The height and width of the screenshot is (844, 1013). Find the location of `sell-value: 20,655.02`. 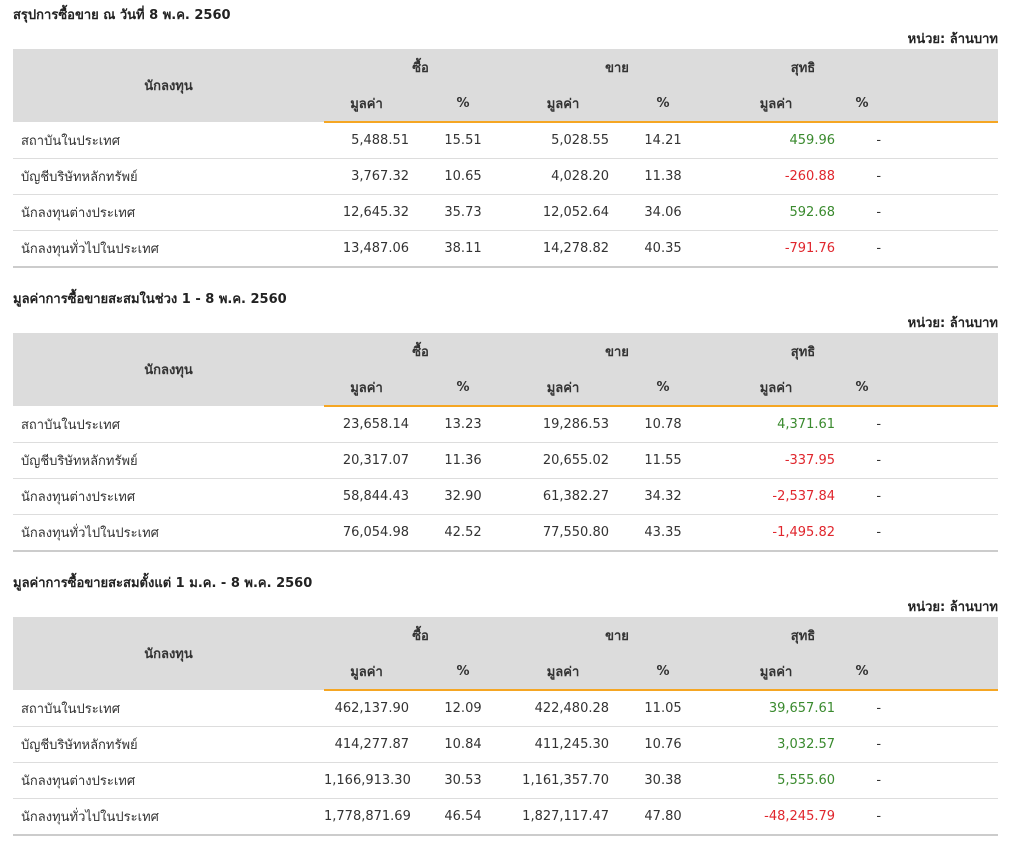

sell-value: 20,655.02 is located at coordinates (563, 460).